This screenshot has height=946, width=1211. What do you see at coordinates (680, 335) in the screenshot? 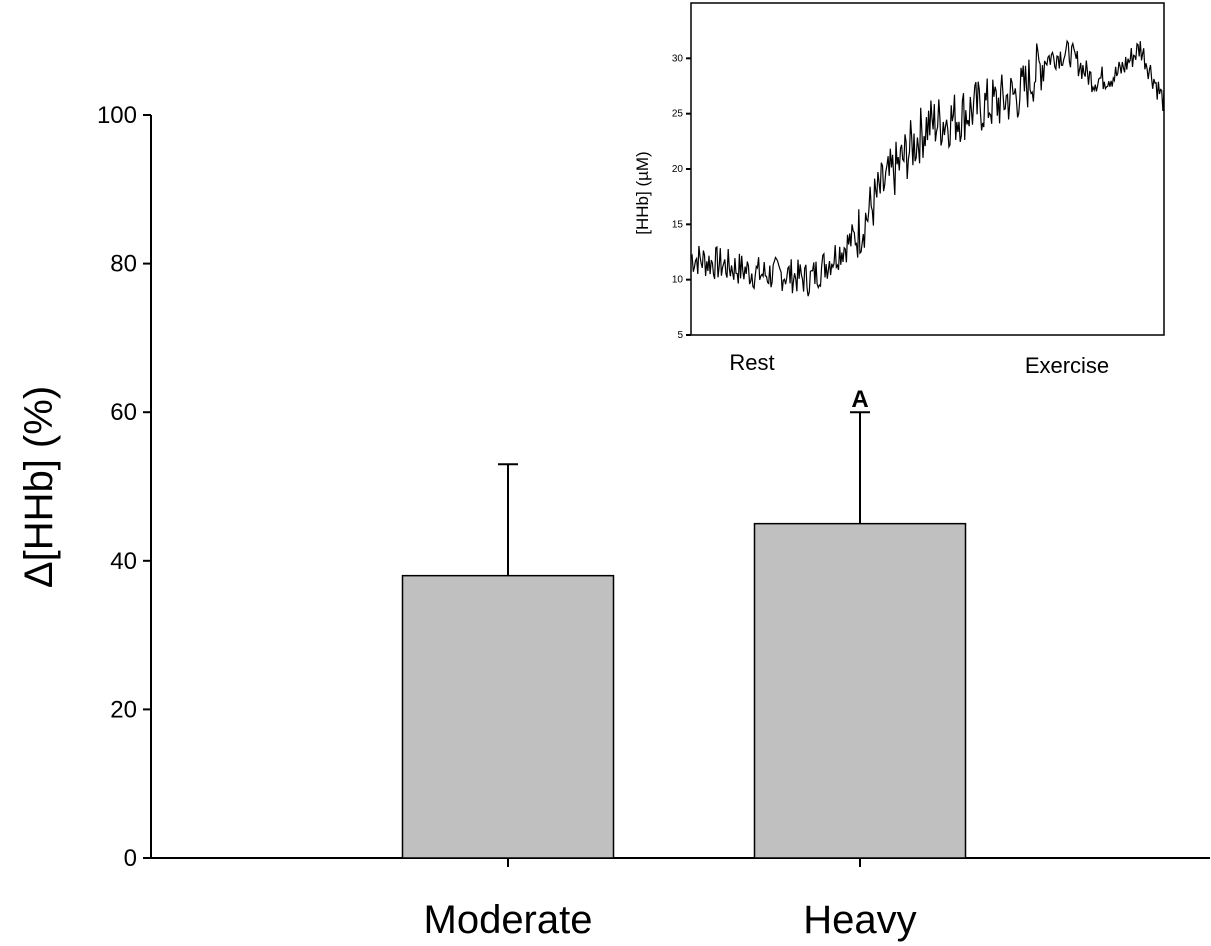
I see `inset-y-tick-label: 5` at bounding box center [680, 335].